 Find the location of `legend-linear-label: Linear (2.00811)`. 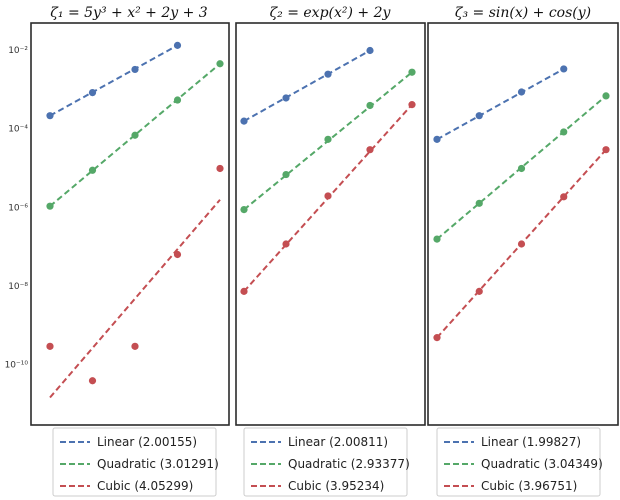

legend-linear-label: Linear (2.00811) is located at coordinates (338, 442).